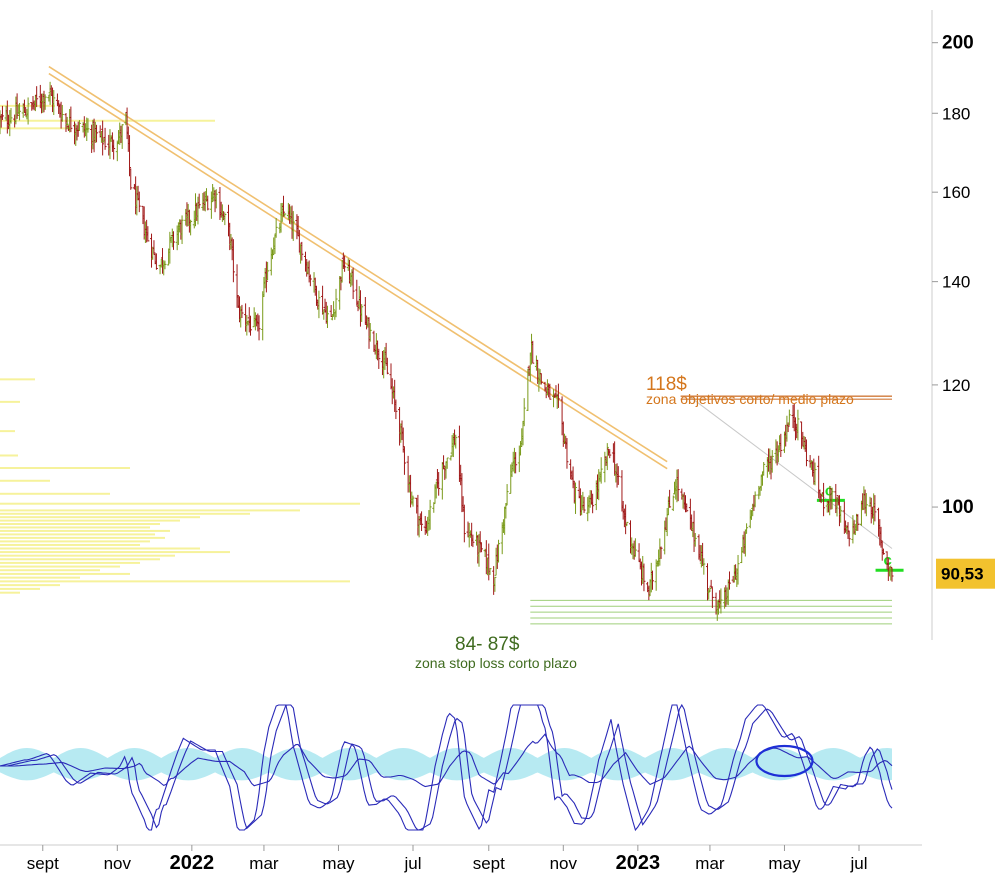 This screenshot has width=995, height=876. I want to click on x-tick-label: nov, so click(564, 863).